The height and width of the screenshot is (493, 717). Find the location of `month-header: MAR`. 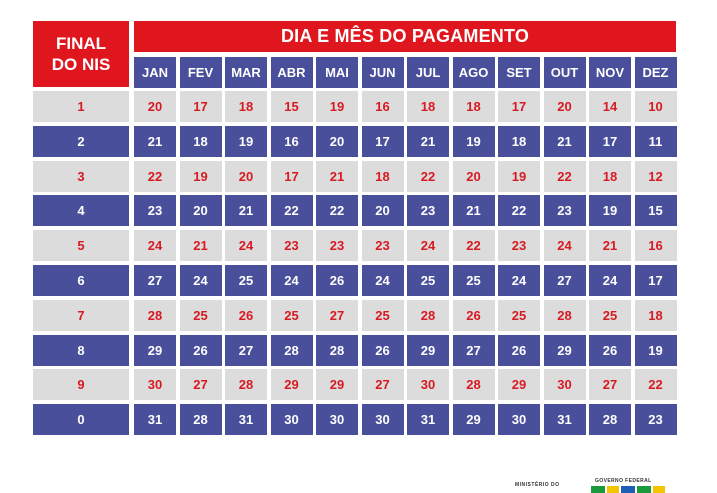

month-header: MAR is located at coordinates (246, 72).